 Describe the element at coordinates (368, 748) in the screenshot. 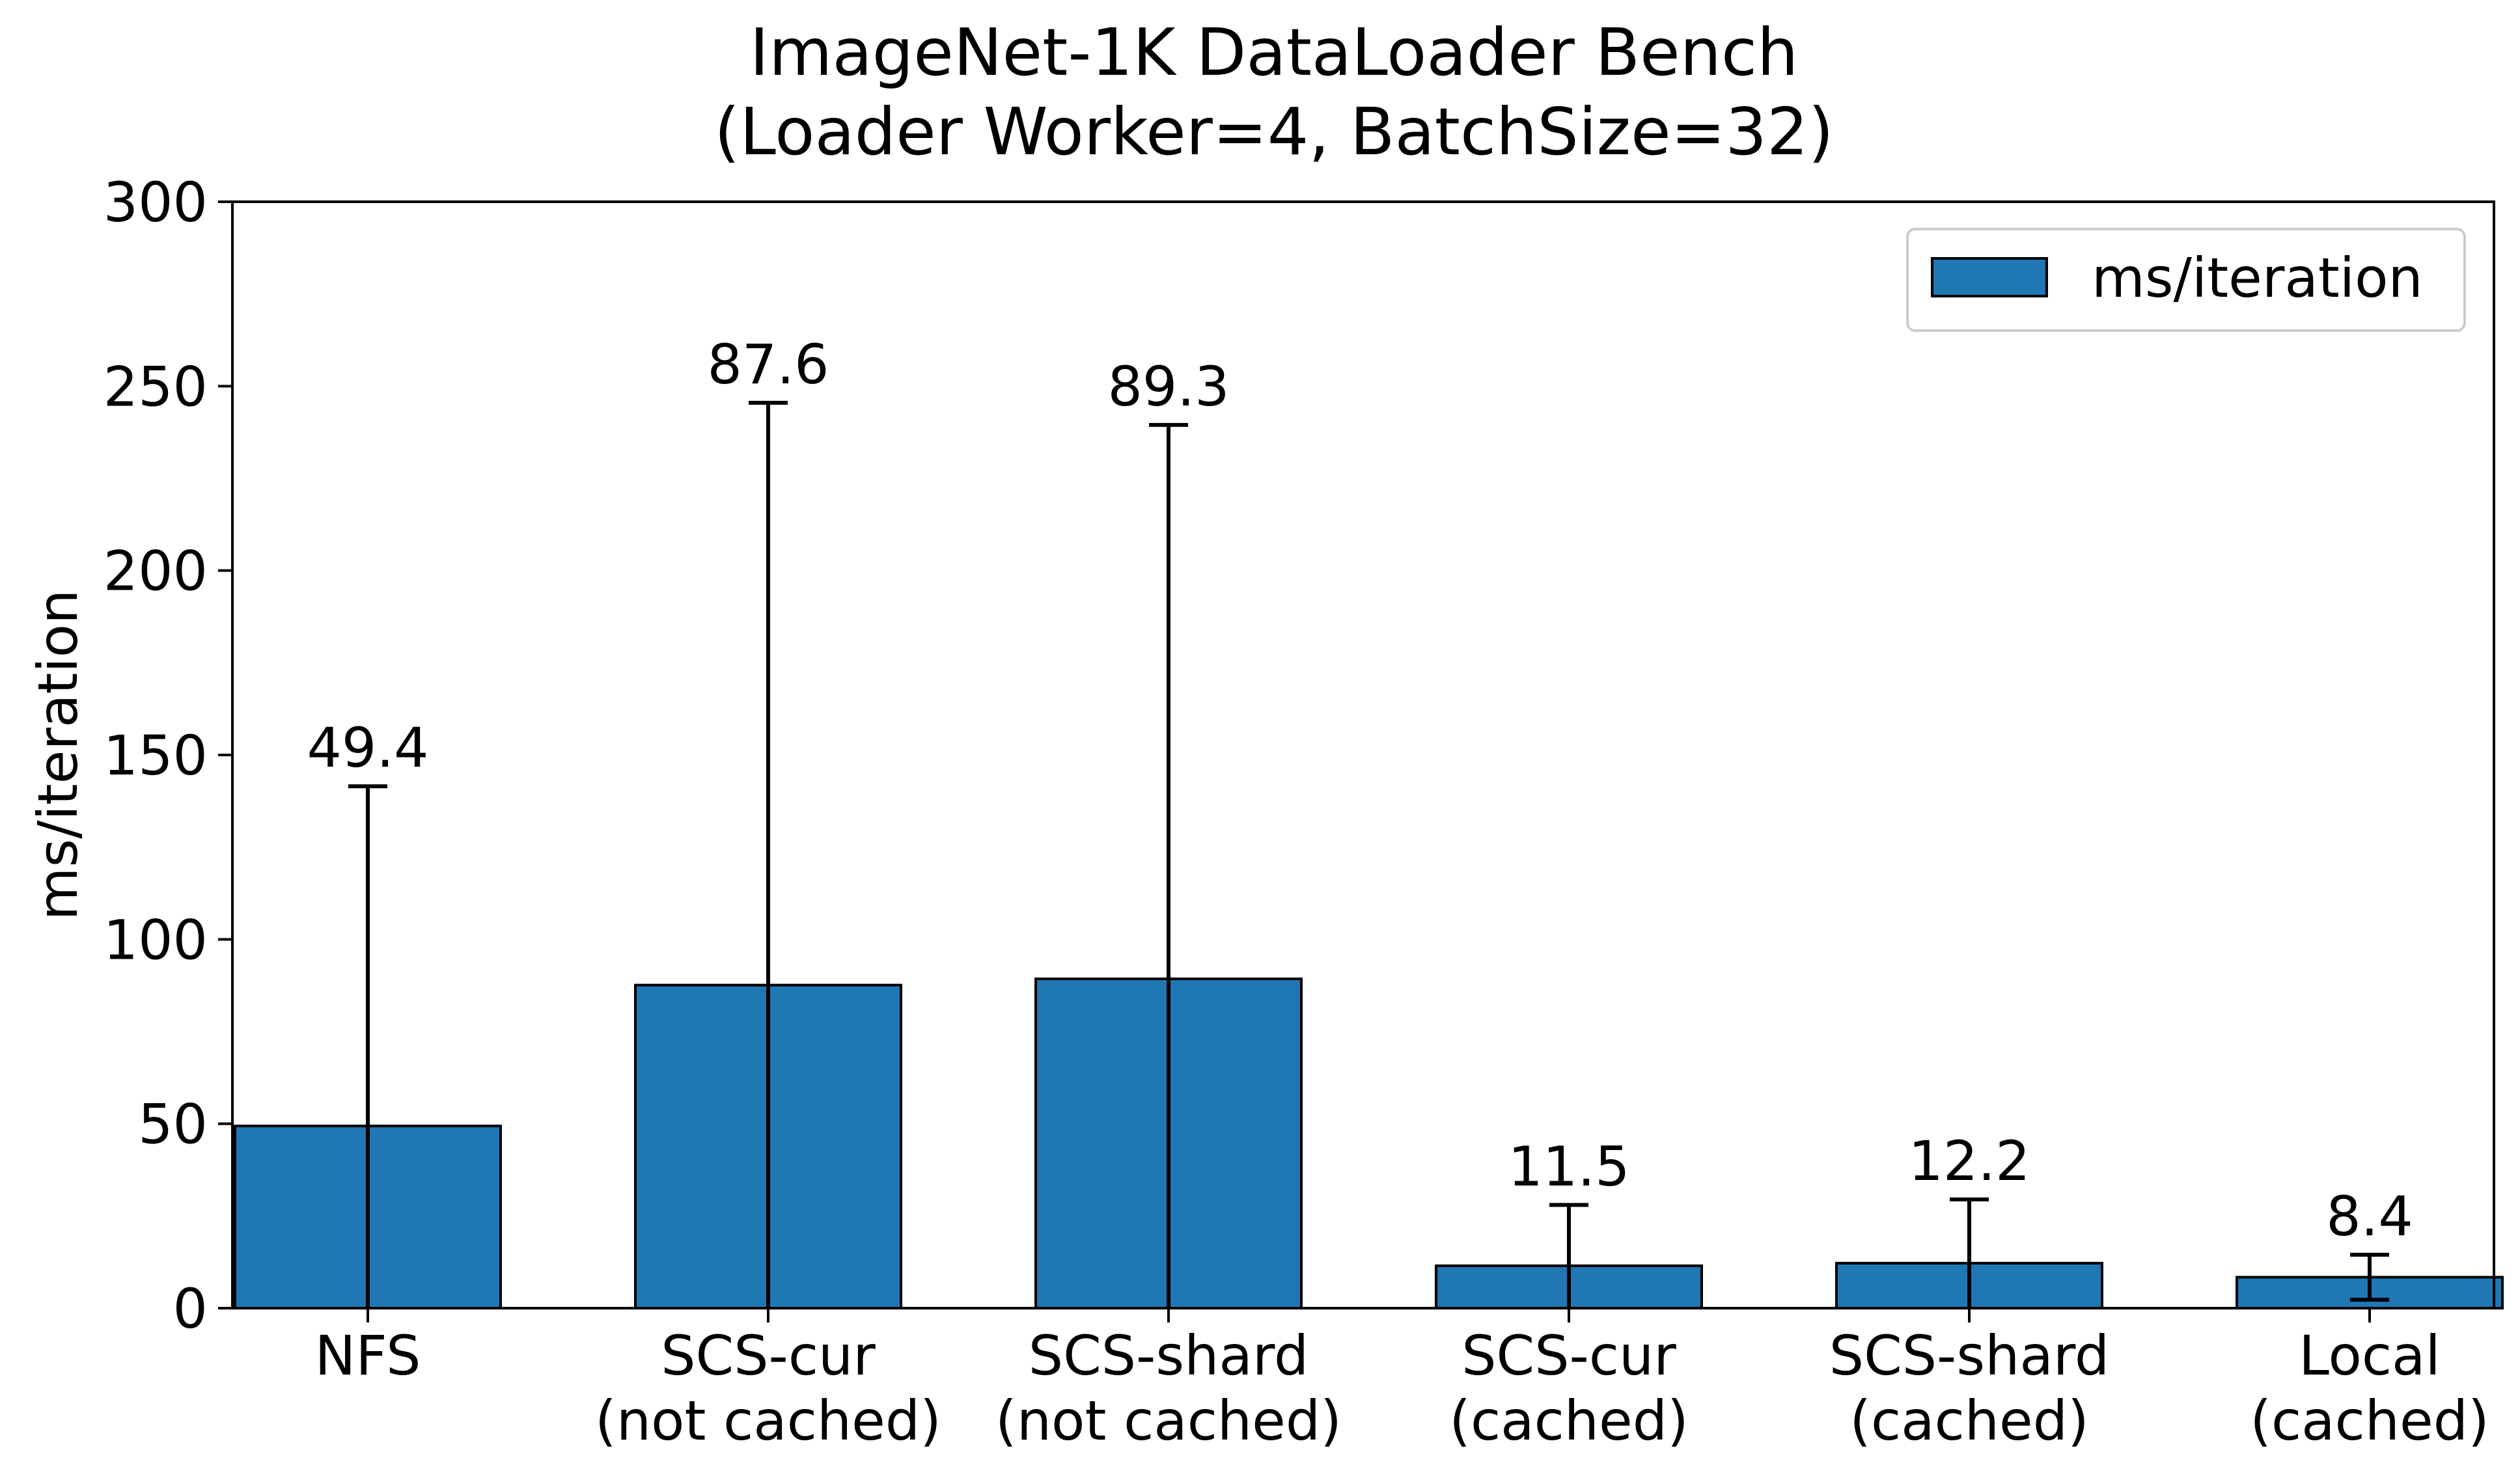

I see `value-label-0: 49.4` at that location.